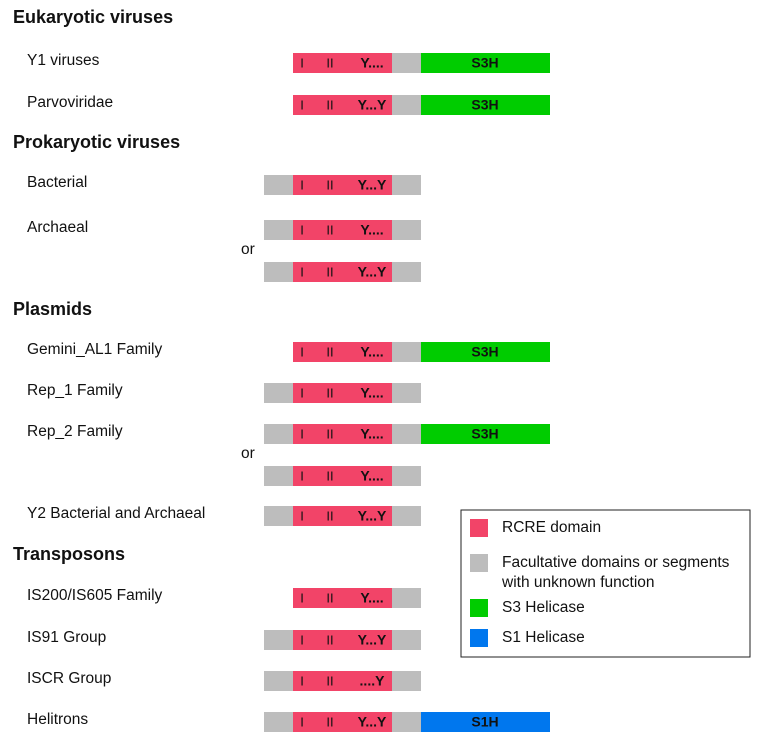  Describe the element at coordinates (543, 637) in the screenshot. I see `legend-label: S1 Helicase` at that location.